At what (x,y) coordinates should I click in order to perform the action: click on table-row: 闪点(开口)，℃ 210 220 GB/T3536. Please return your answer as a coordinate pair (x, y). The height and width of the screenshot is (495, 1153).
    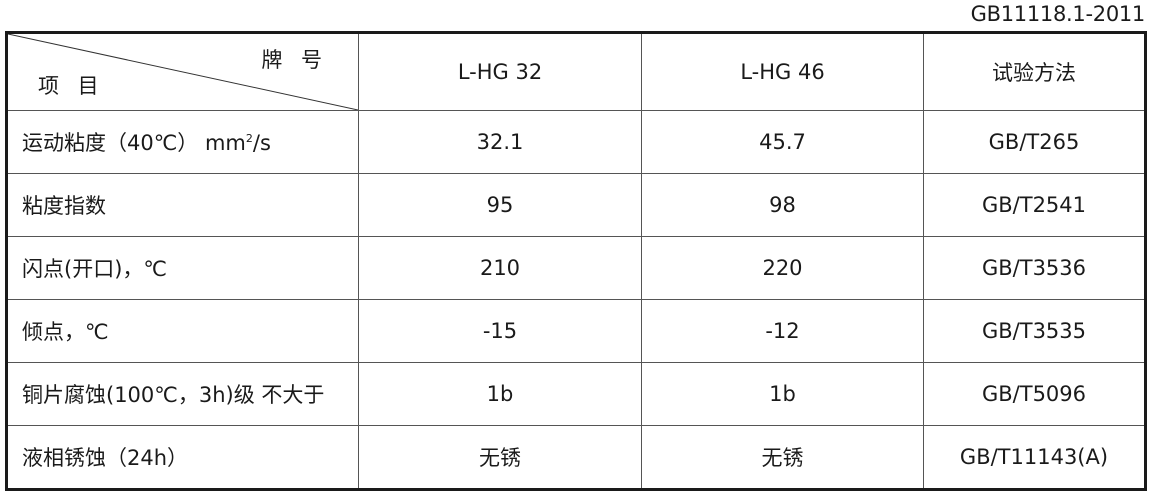
    Looking at the image, I should click on (576, 268).